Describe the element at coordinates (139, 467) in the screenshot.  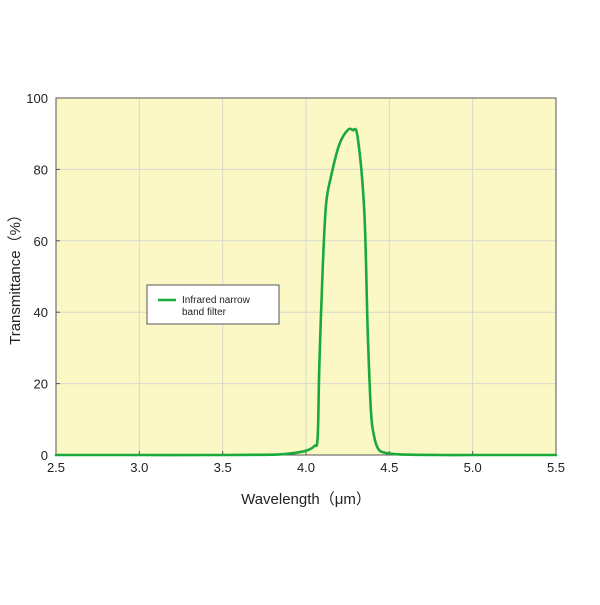
I see `x-tick-label: 3.0` at that location.